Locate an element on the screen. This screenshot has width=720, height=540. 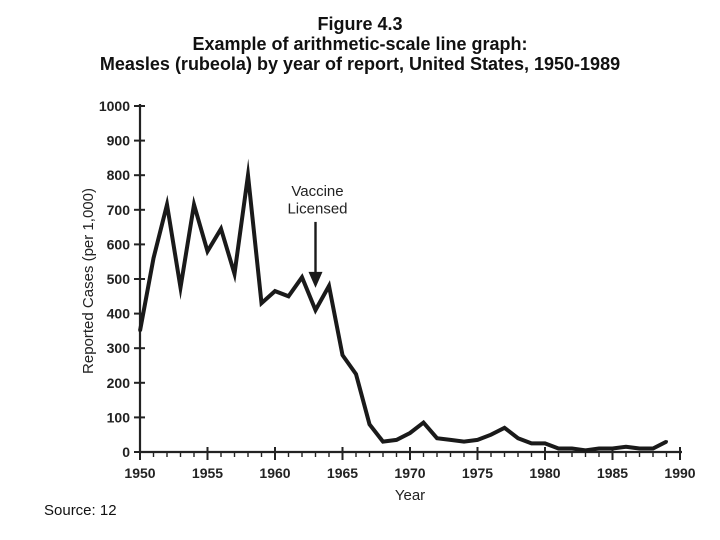
y-tick-label: 800 is located at coordinates (119, 175).